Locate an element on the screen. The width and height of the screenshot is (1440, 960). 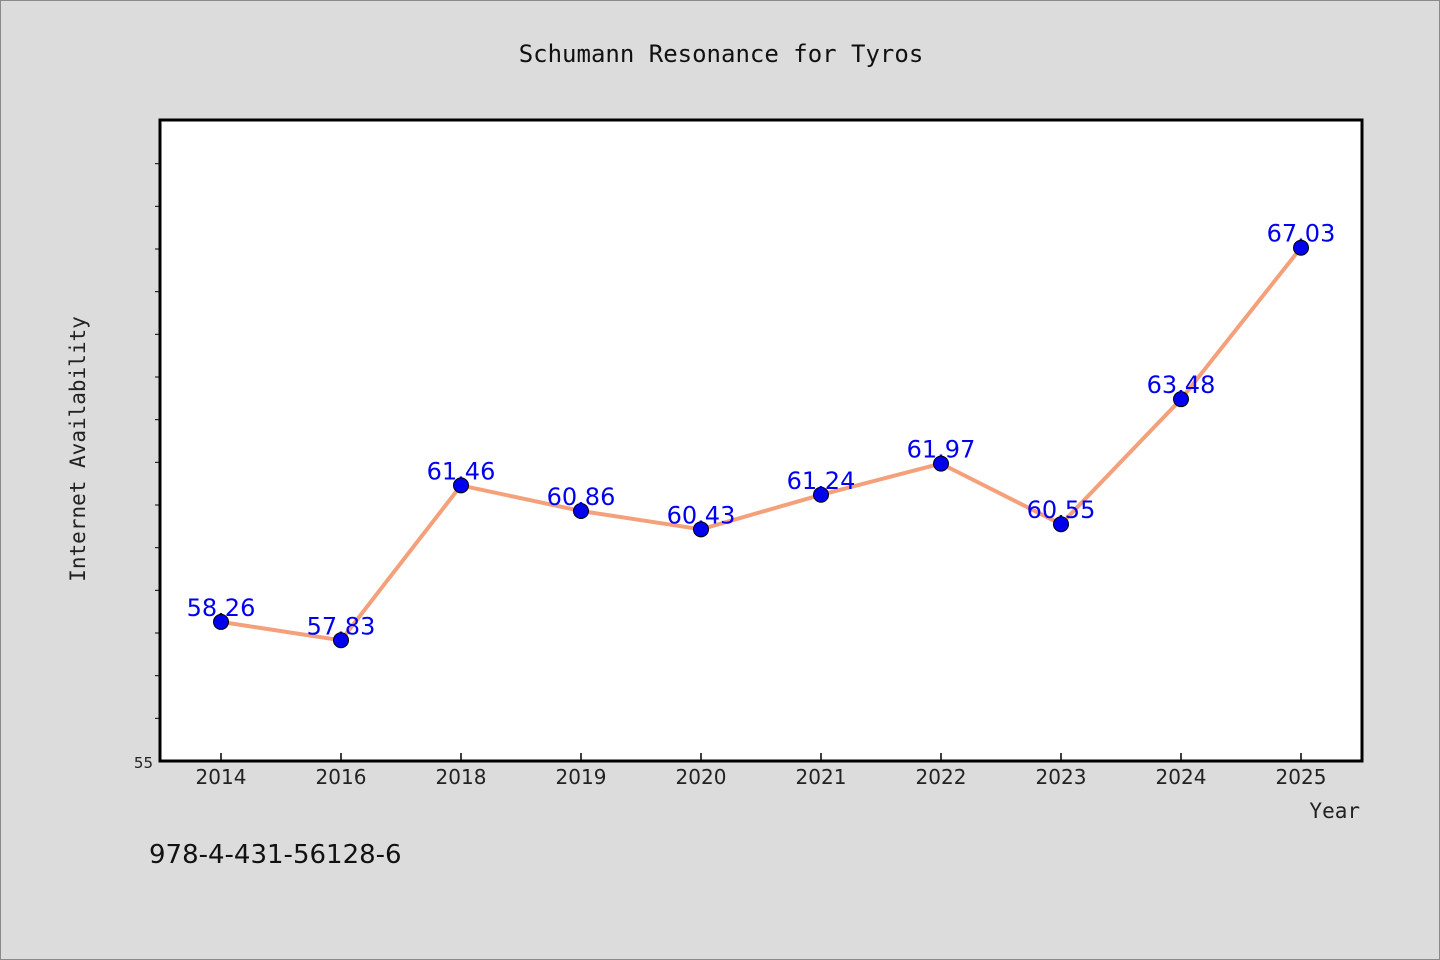
isbn-text: 978-4-431-56128-6 is located at coordinates (275, 855).